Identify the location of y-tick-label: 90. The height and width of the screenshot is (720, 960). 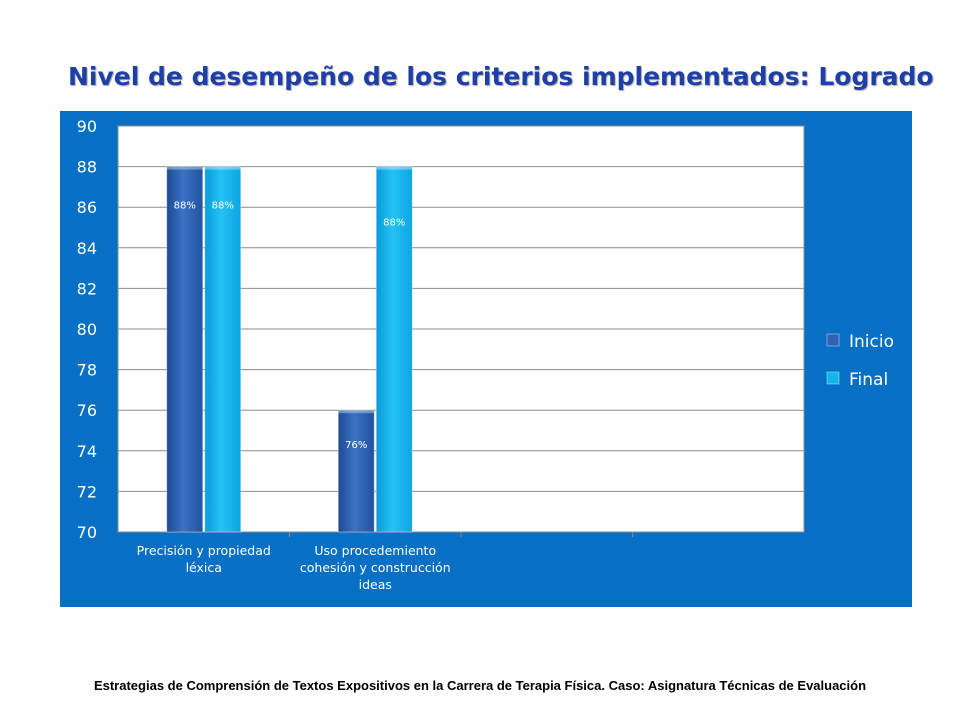
(87, 126).